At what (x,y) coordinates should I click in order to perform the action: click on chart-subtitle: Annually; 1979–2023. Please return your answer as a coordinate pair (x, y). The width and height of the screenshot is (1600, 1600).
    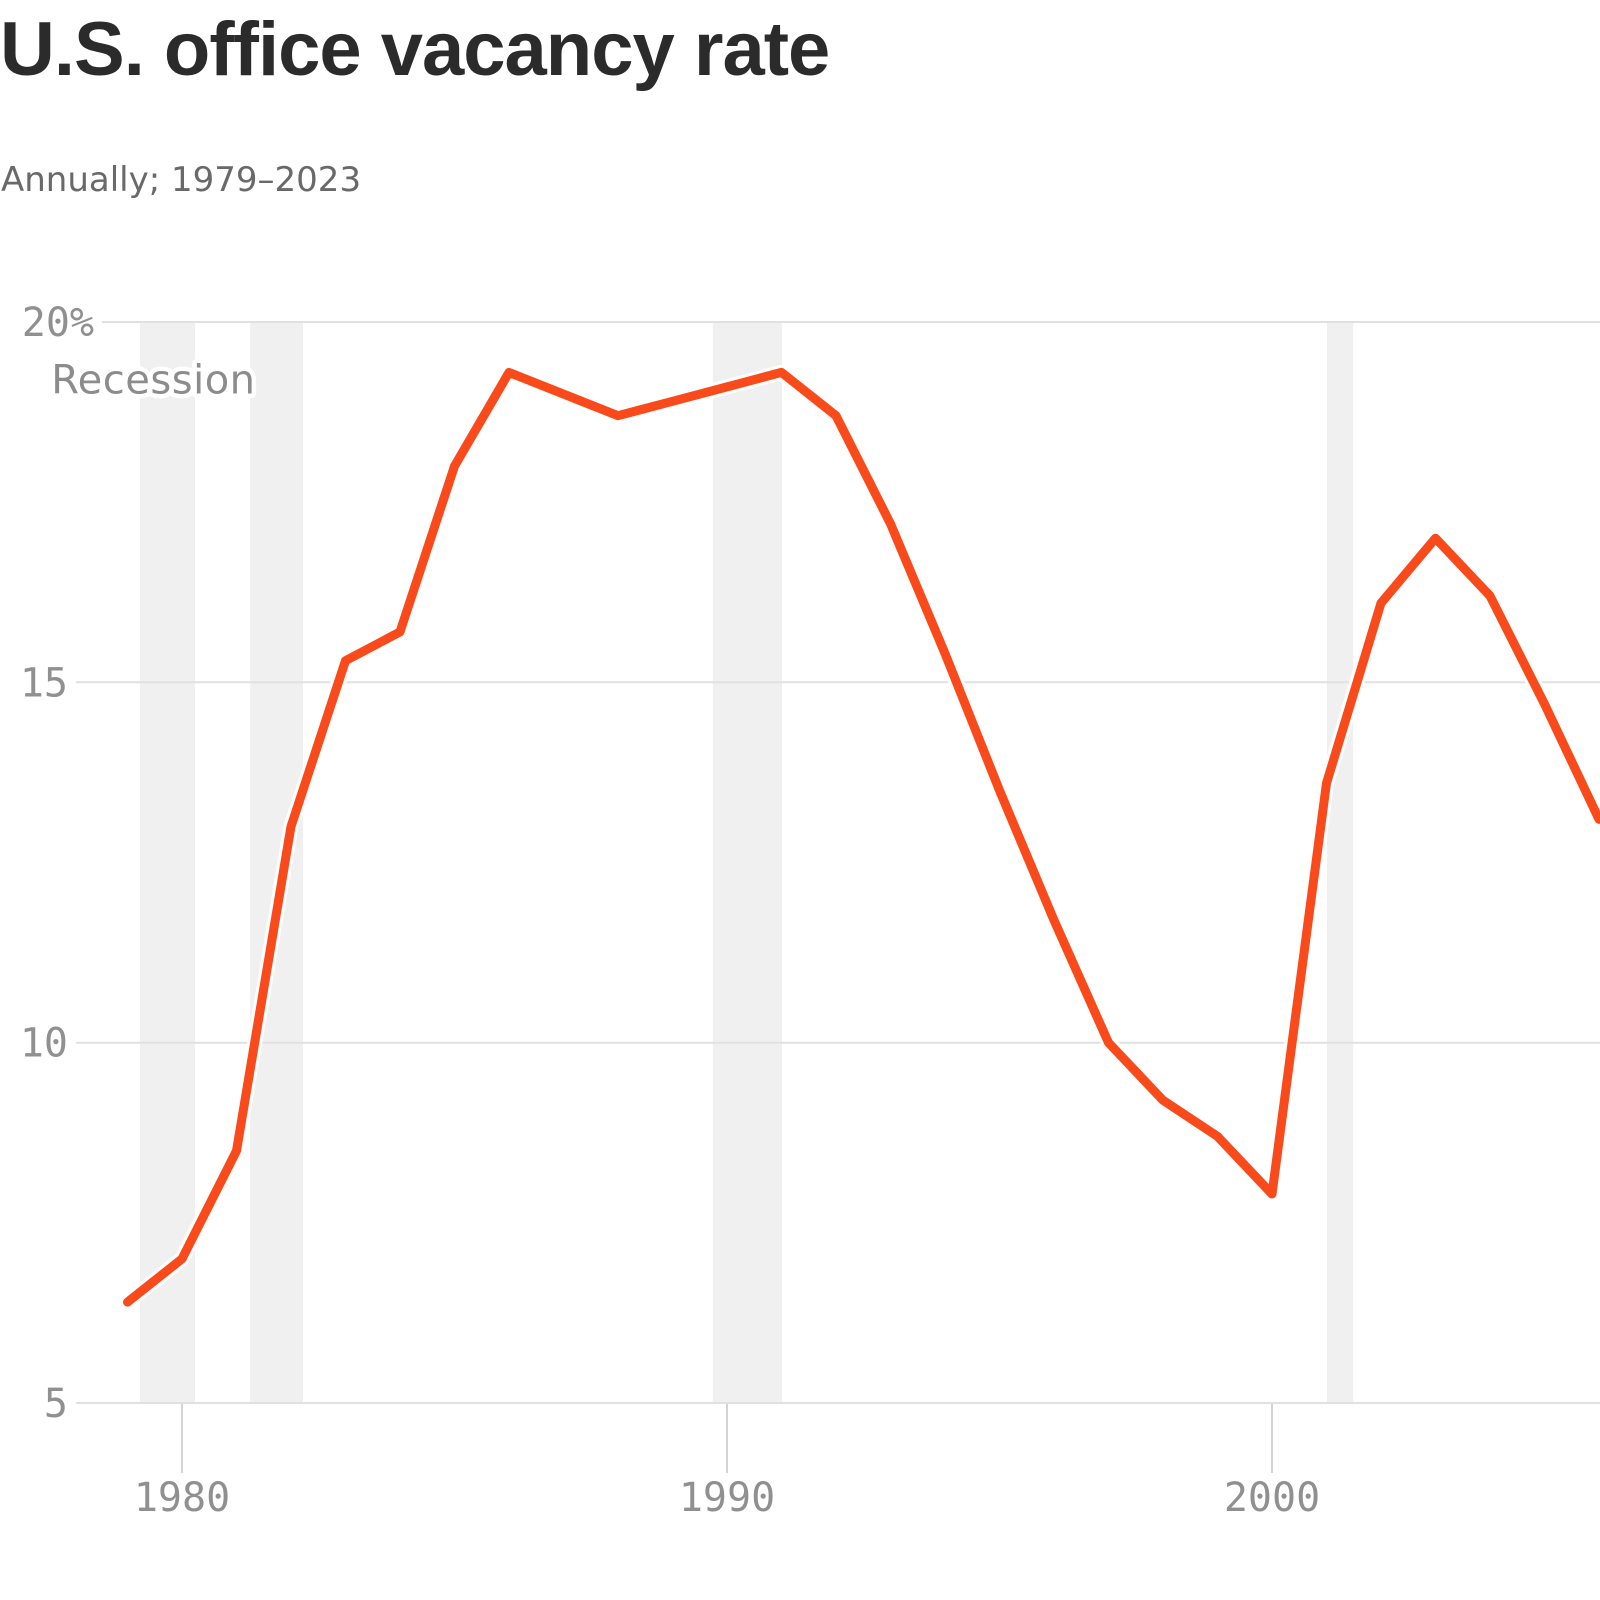
    Looking at the image, I should click on (181, 180).